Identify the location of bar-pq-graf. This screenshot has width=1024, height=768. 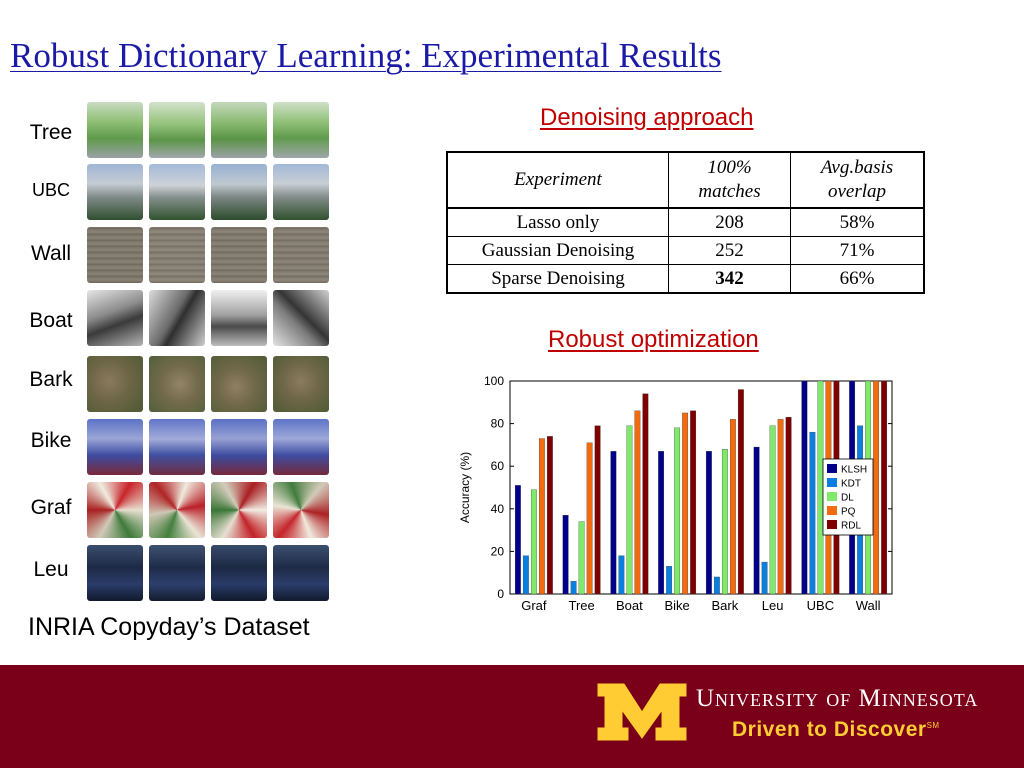
(541, 516).